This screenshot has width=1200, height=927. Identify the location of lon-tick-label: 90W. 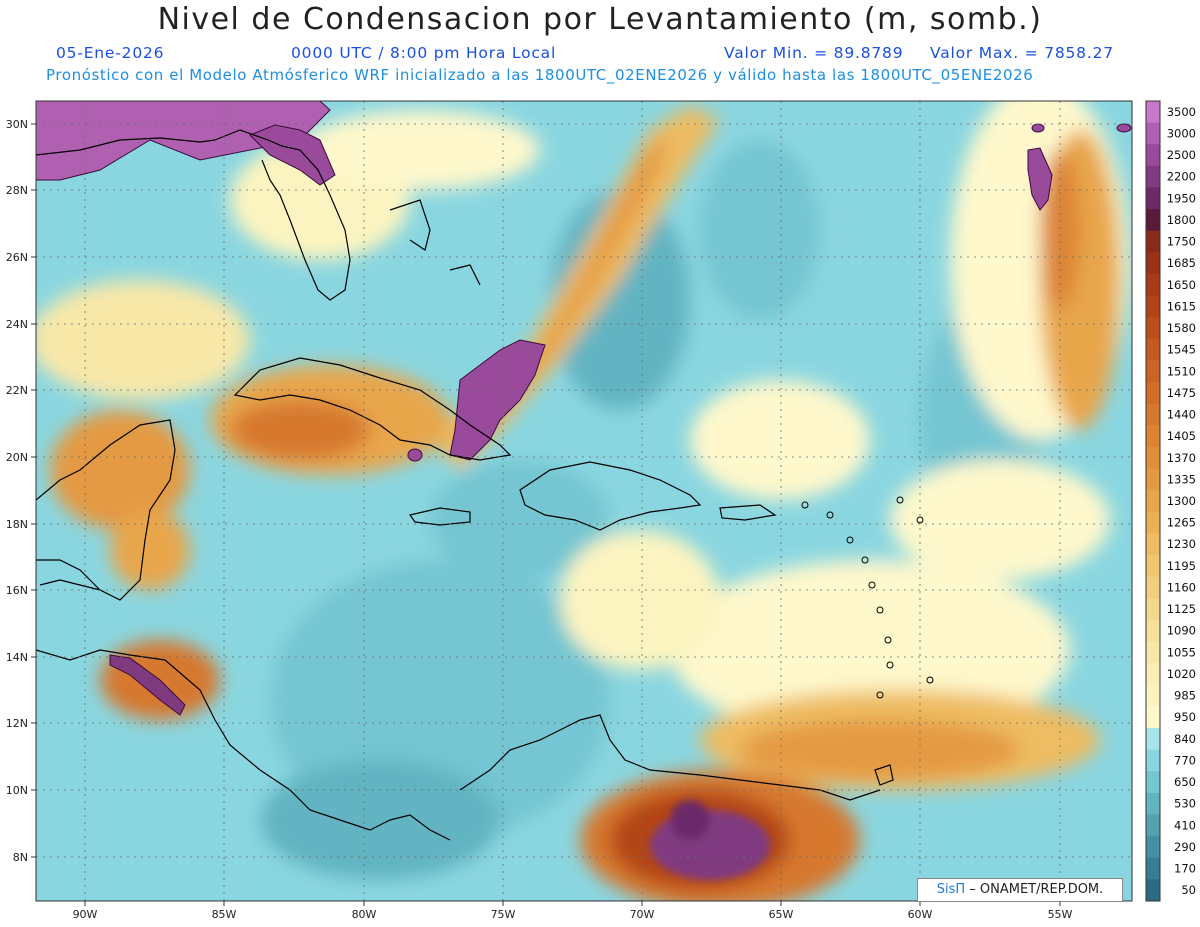
(85, 914).